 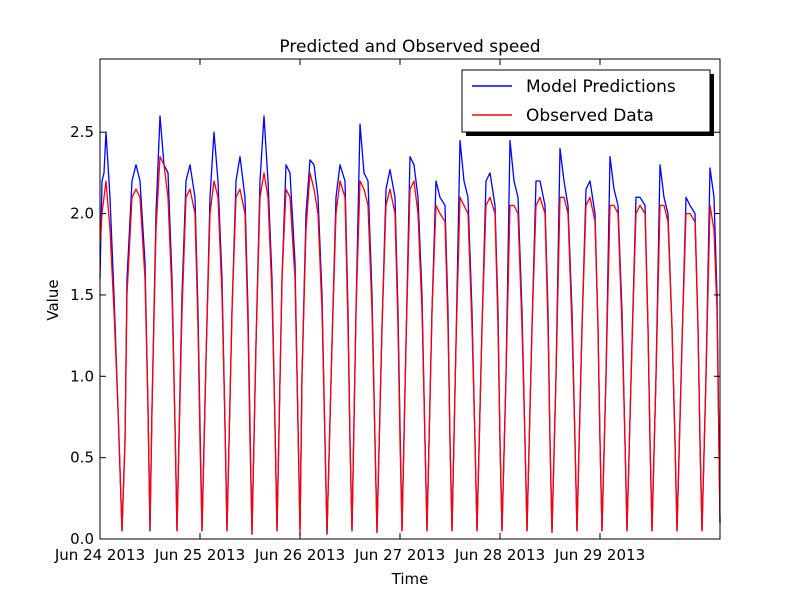 I want to click on y-tick-label: 0.0, so click(x=82, y=539).